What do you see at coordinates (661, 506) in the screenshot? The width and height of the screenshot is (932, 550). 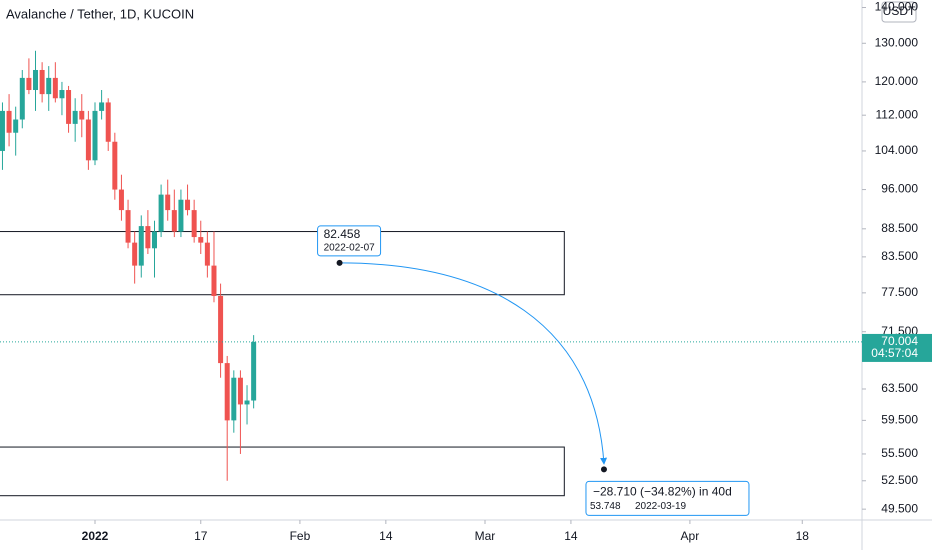 I see `measure-end-date: 2022-03-19` at bounding box center [661, 506].